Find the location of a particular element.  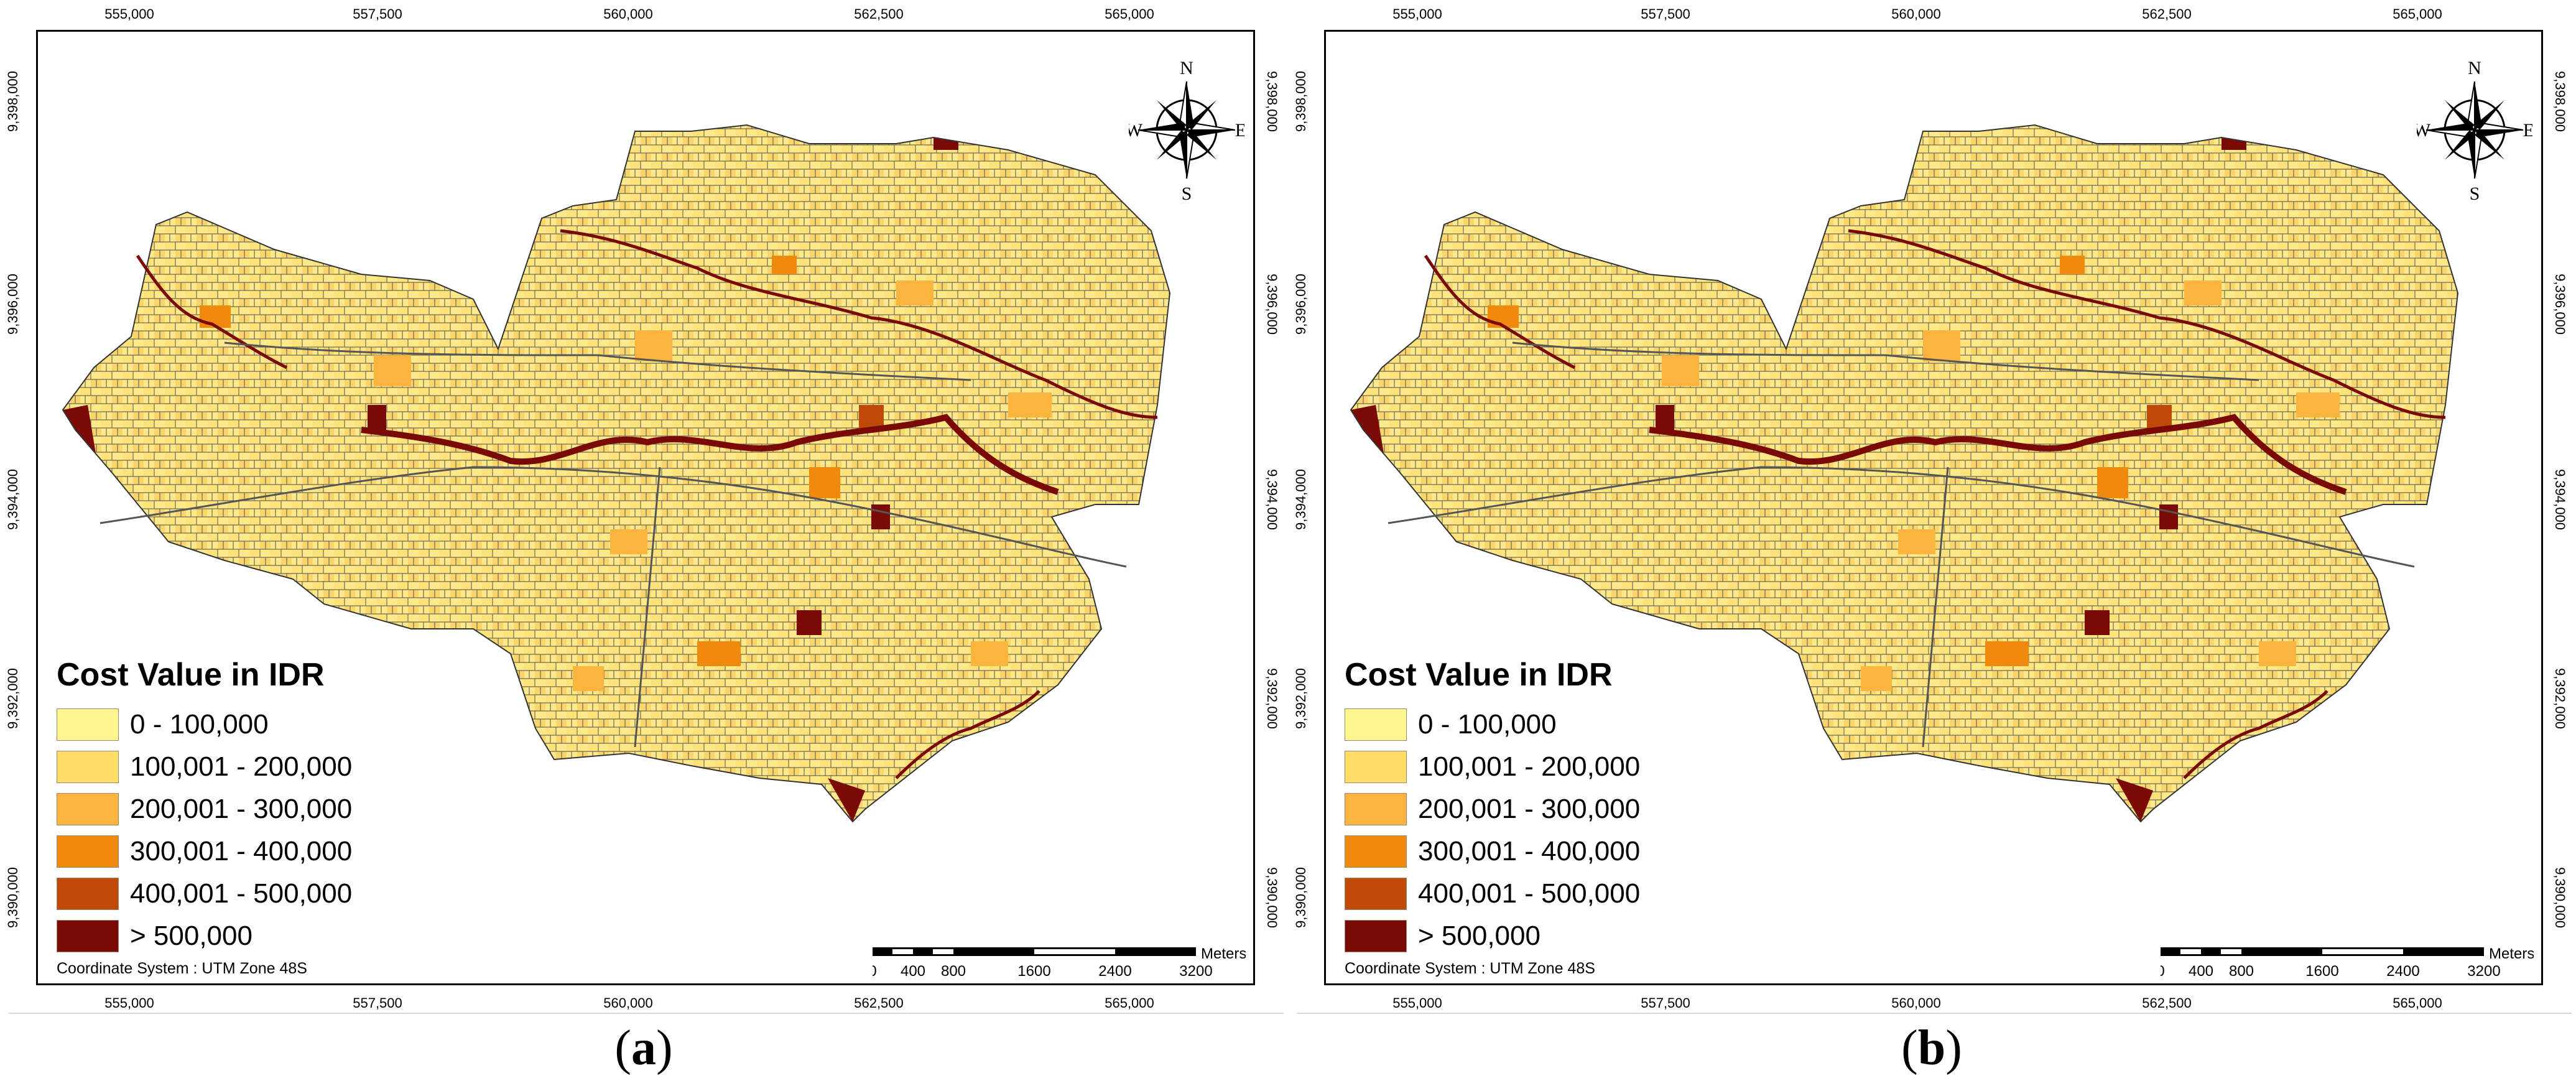

compass-east: E is located at coordinates (2527, 130).